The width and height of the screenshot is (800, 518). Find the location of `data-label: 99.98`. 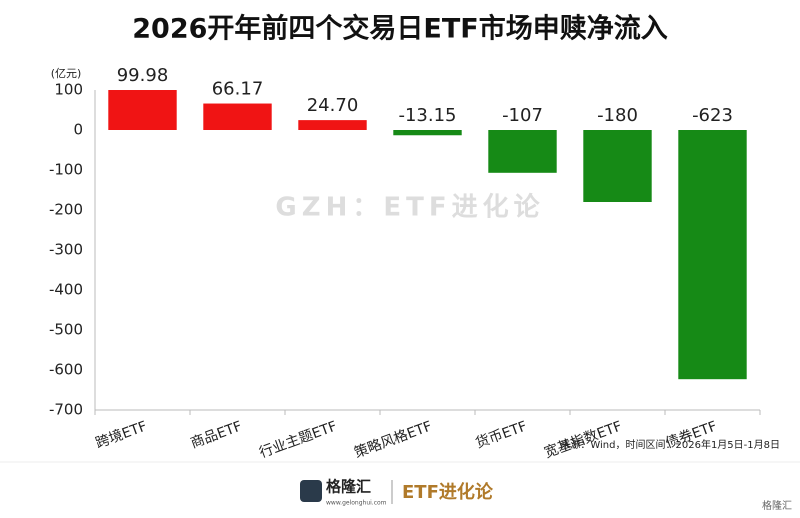

data-label: 99.98 is located at coordinates (143, 75).